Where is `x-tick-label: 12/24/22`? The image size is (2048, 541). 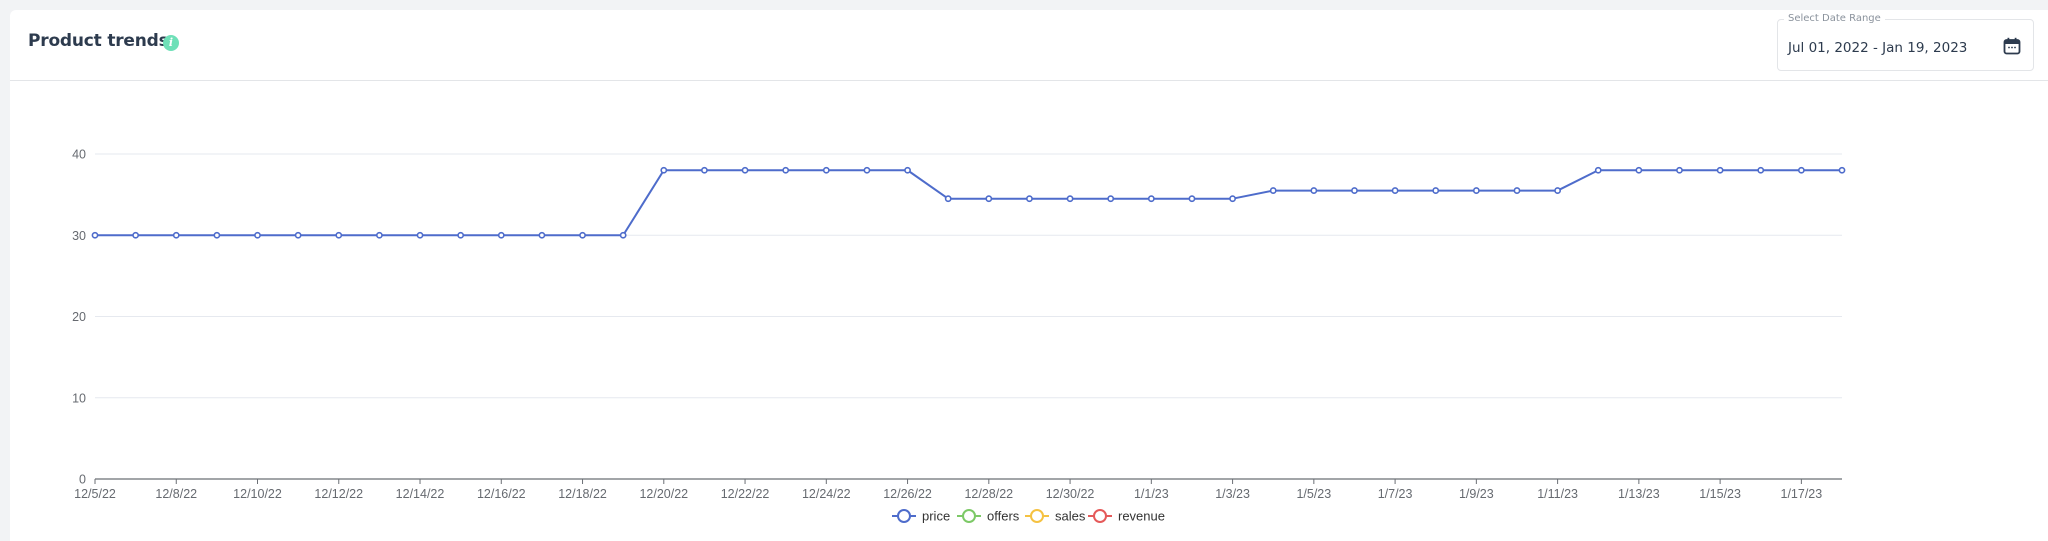 x-tick-label: 12/24/22 is located at coordinates (826, 494).